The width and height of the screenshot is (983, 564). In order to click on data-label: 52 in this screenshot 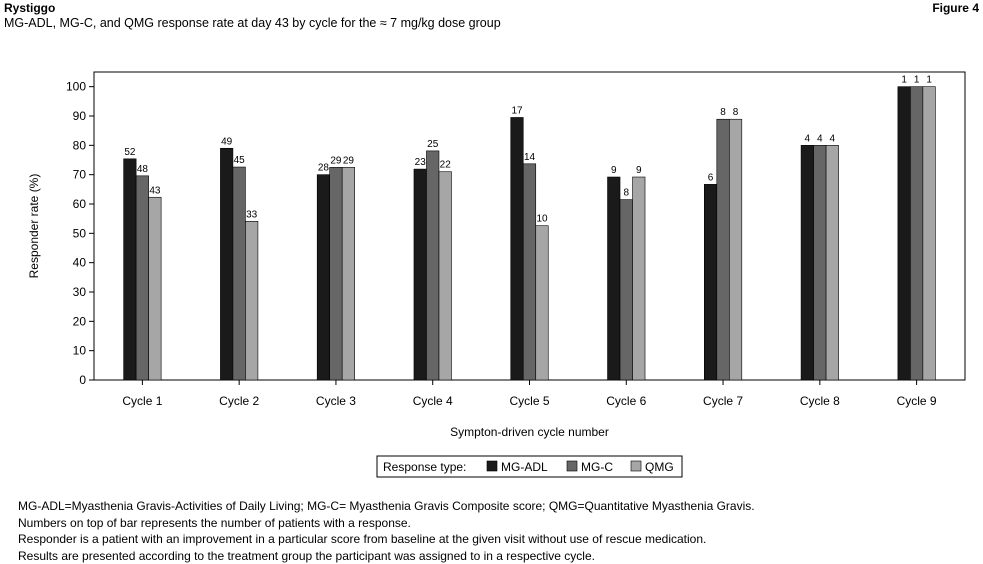, I will do `click(130, 152)`.